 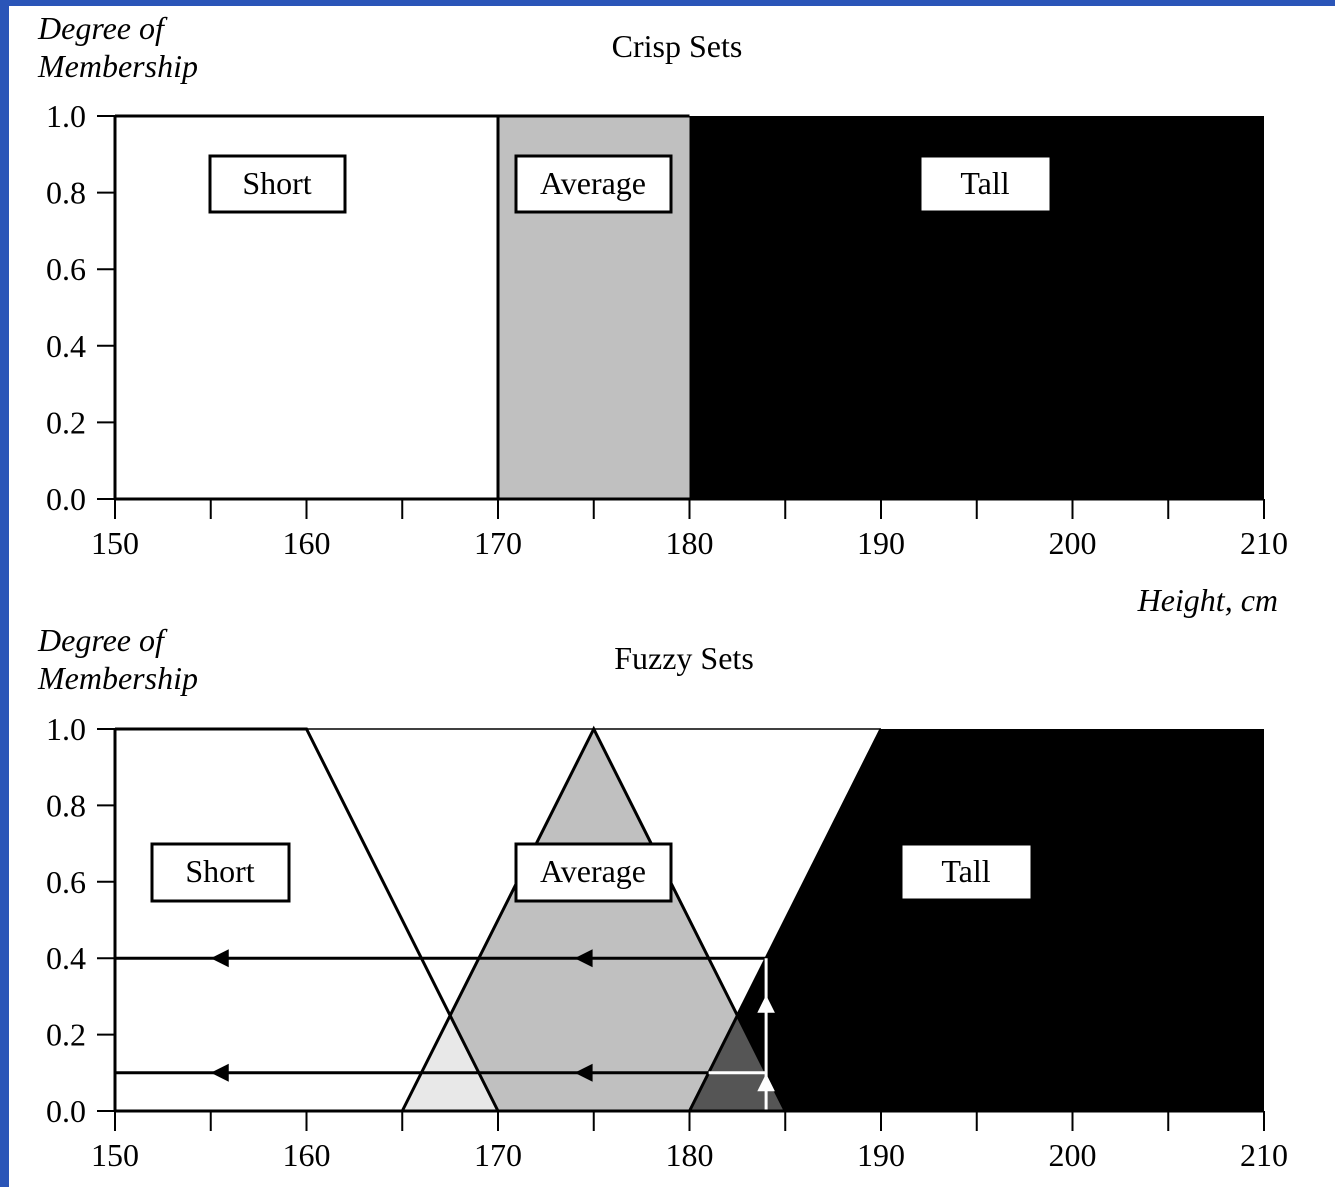 What do you see at coordinates (307, 543) in the screenshot?
I see `crisp-x-tick-label: 160` at bounding box center [307, 543].